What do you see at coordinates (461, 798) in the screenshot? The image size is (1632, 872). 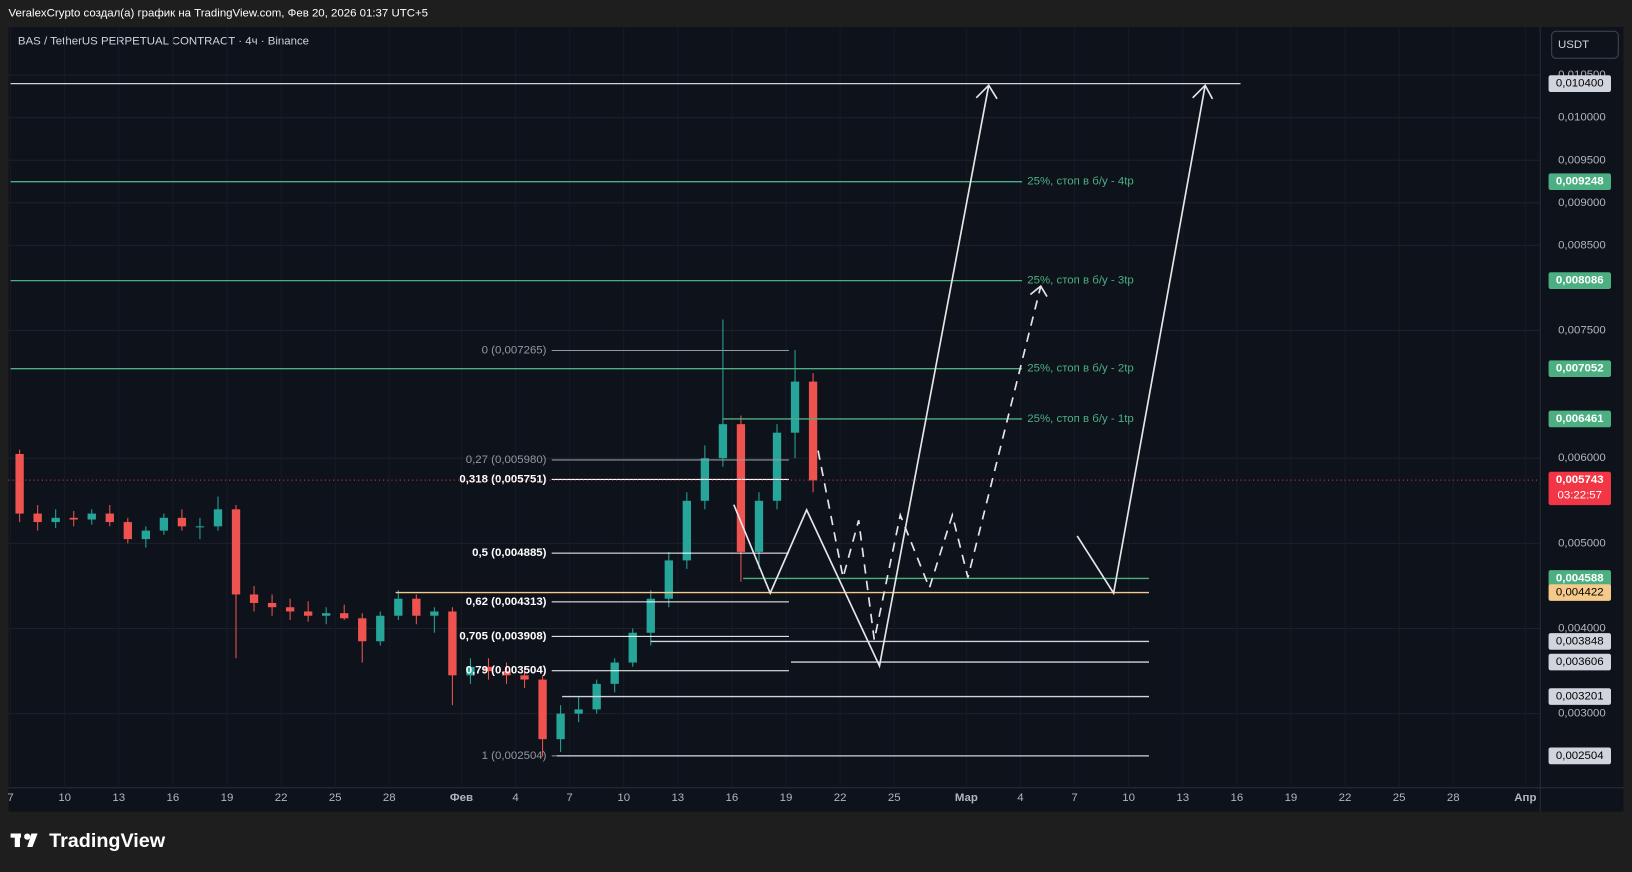 I see `x-tick-label: Фев` at bounding box center [461, 798].